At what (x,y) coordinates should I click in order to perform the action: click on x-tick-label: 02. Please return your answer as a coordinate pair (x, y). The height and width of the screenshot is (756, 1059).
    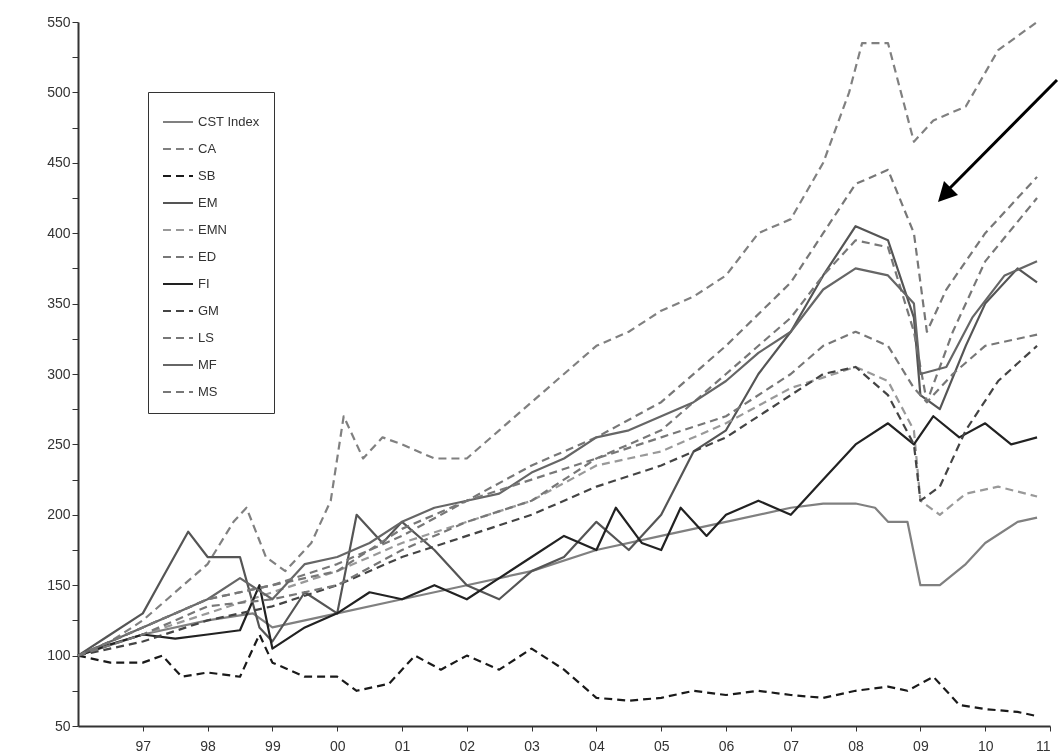
    Looking at the image, I should click on (467, 745).